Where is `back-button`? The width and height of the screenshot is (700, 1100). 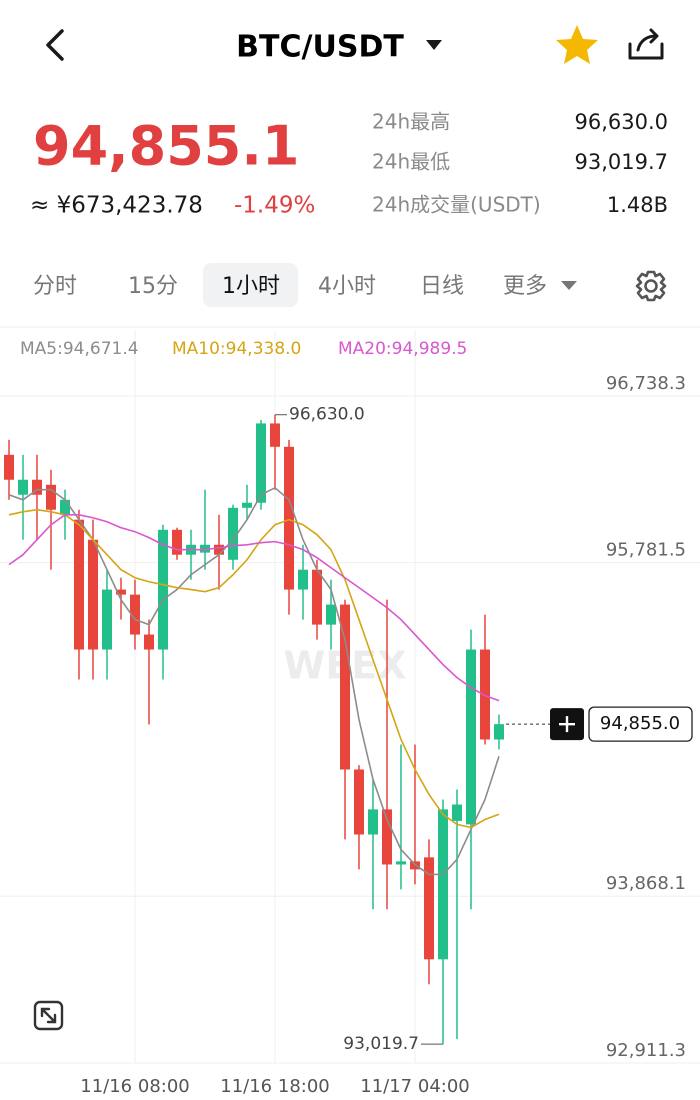
back-button is located at coordinates (55, 45).